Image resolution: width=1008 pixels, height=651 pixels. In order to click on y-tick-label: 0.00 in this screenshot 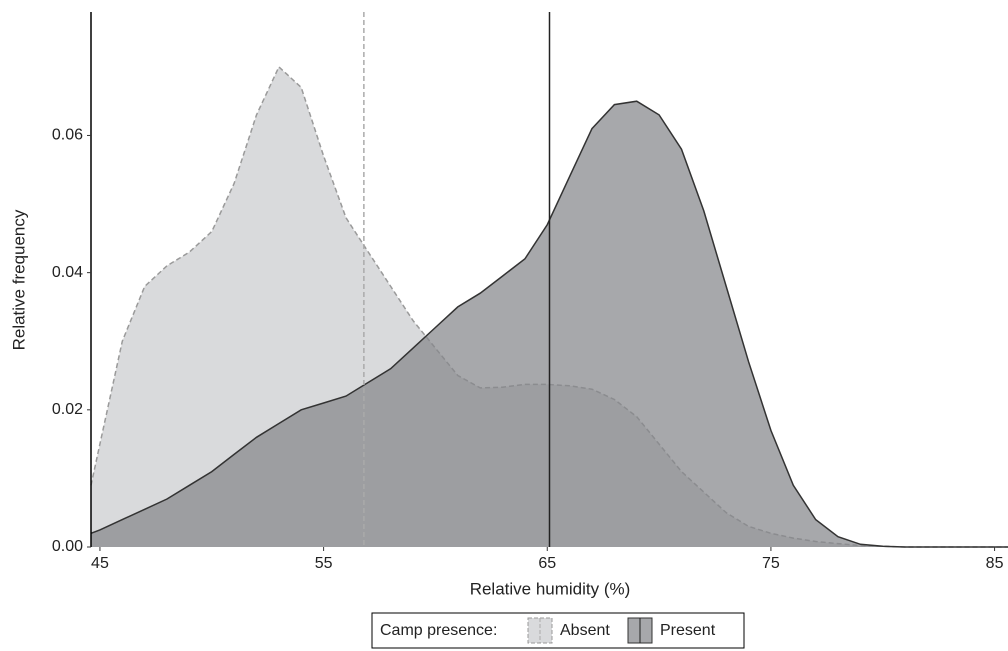, I will do `click(67, 546)`.